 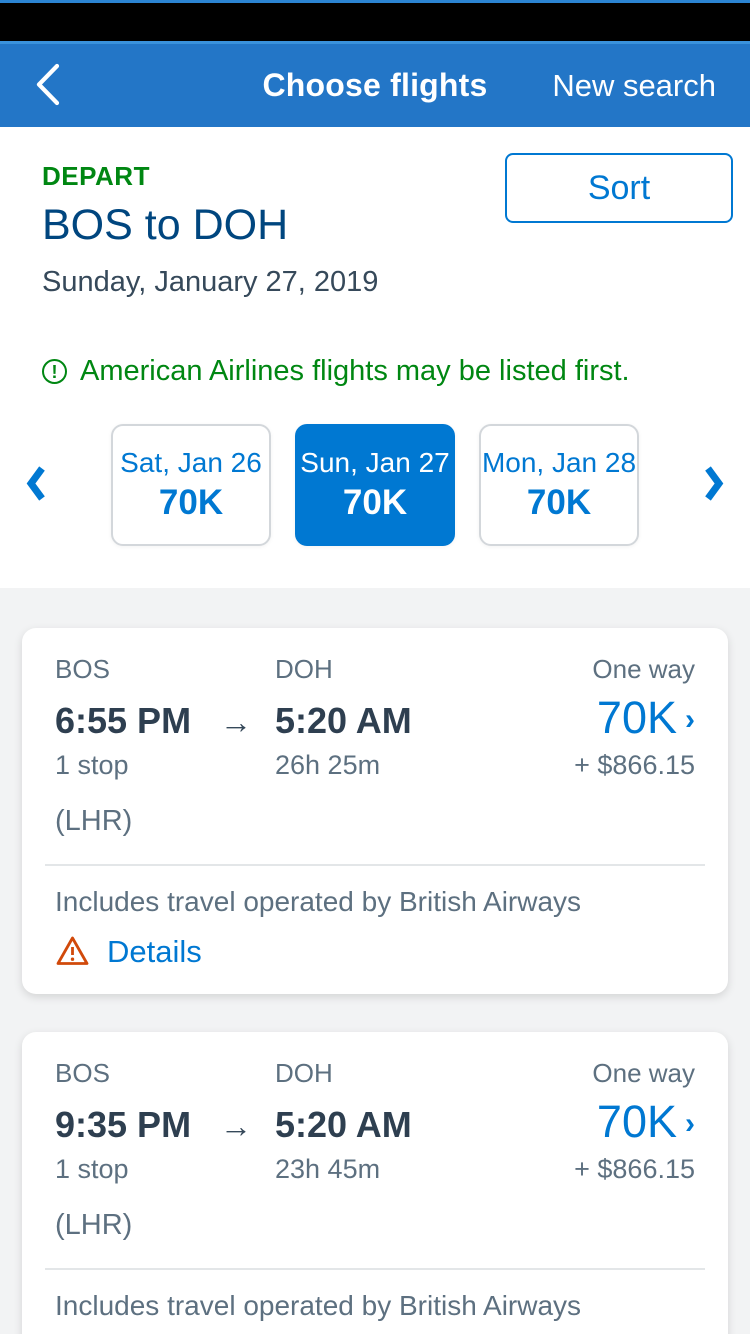 What do you see at coordinates (375, 22) in the screenshot?
I see `status-bar` at bounding box center [375, 22].